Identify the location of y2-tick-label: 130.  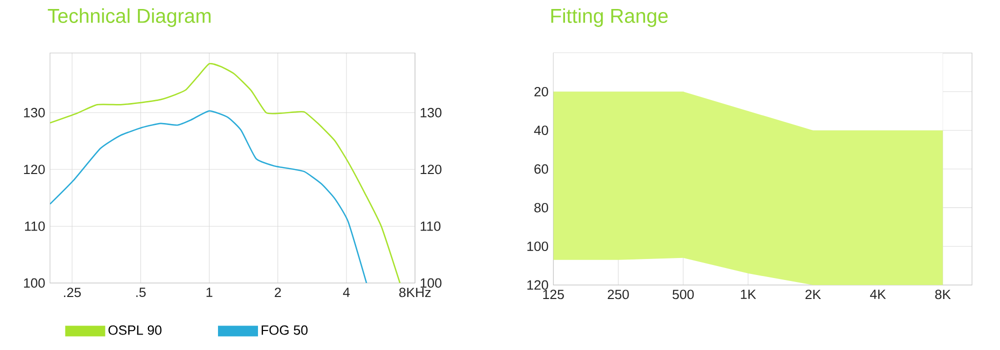
(431, 113).